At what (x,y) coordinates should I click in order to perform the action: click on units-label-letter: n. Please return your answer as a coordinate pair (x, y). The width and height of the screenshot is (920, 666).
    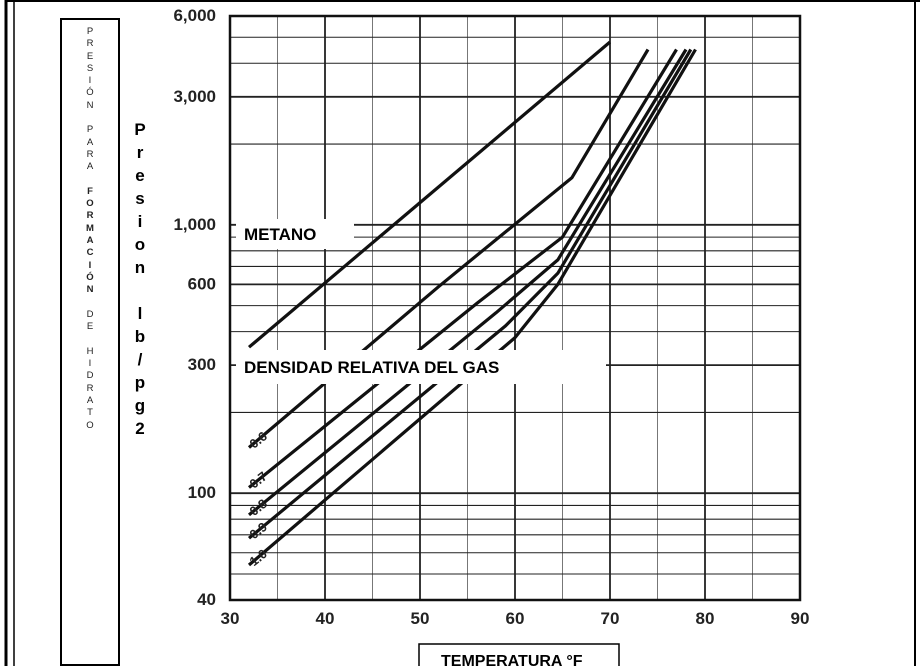
    Looking at the image, I should click on (140, 267).